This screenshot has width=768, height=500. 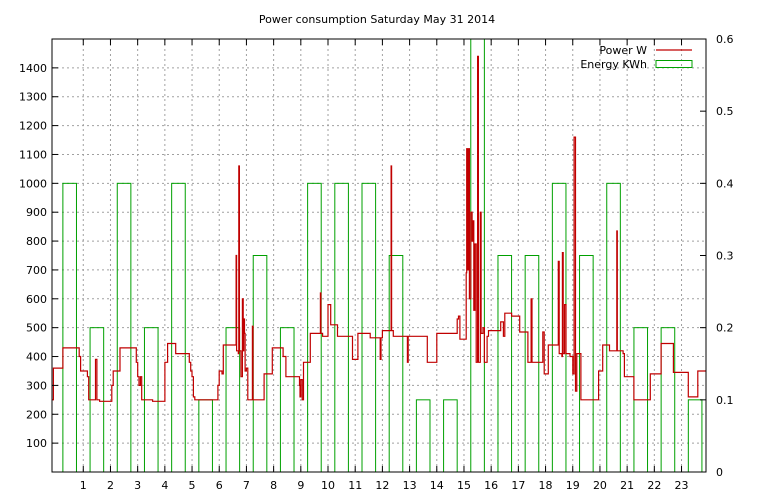 What do you see at coordinates (33, 126) in the screenshot?
I see `y-left-tick-label: 1200` at bounding box center [33, 126].